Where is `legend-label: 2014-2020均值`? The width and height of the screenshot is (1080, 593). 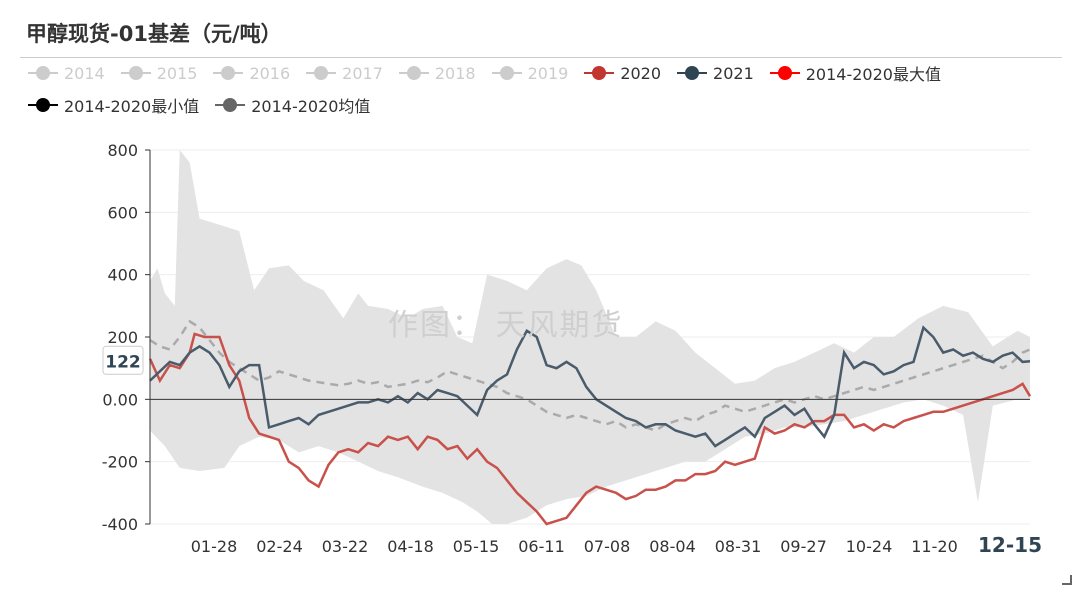 legend-label: 2014-2020均值 is located at coordinates (311, 106).